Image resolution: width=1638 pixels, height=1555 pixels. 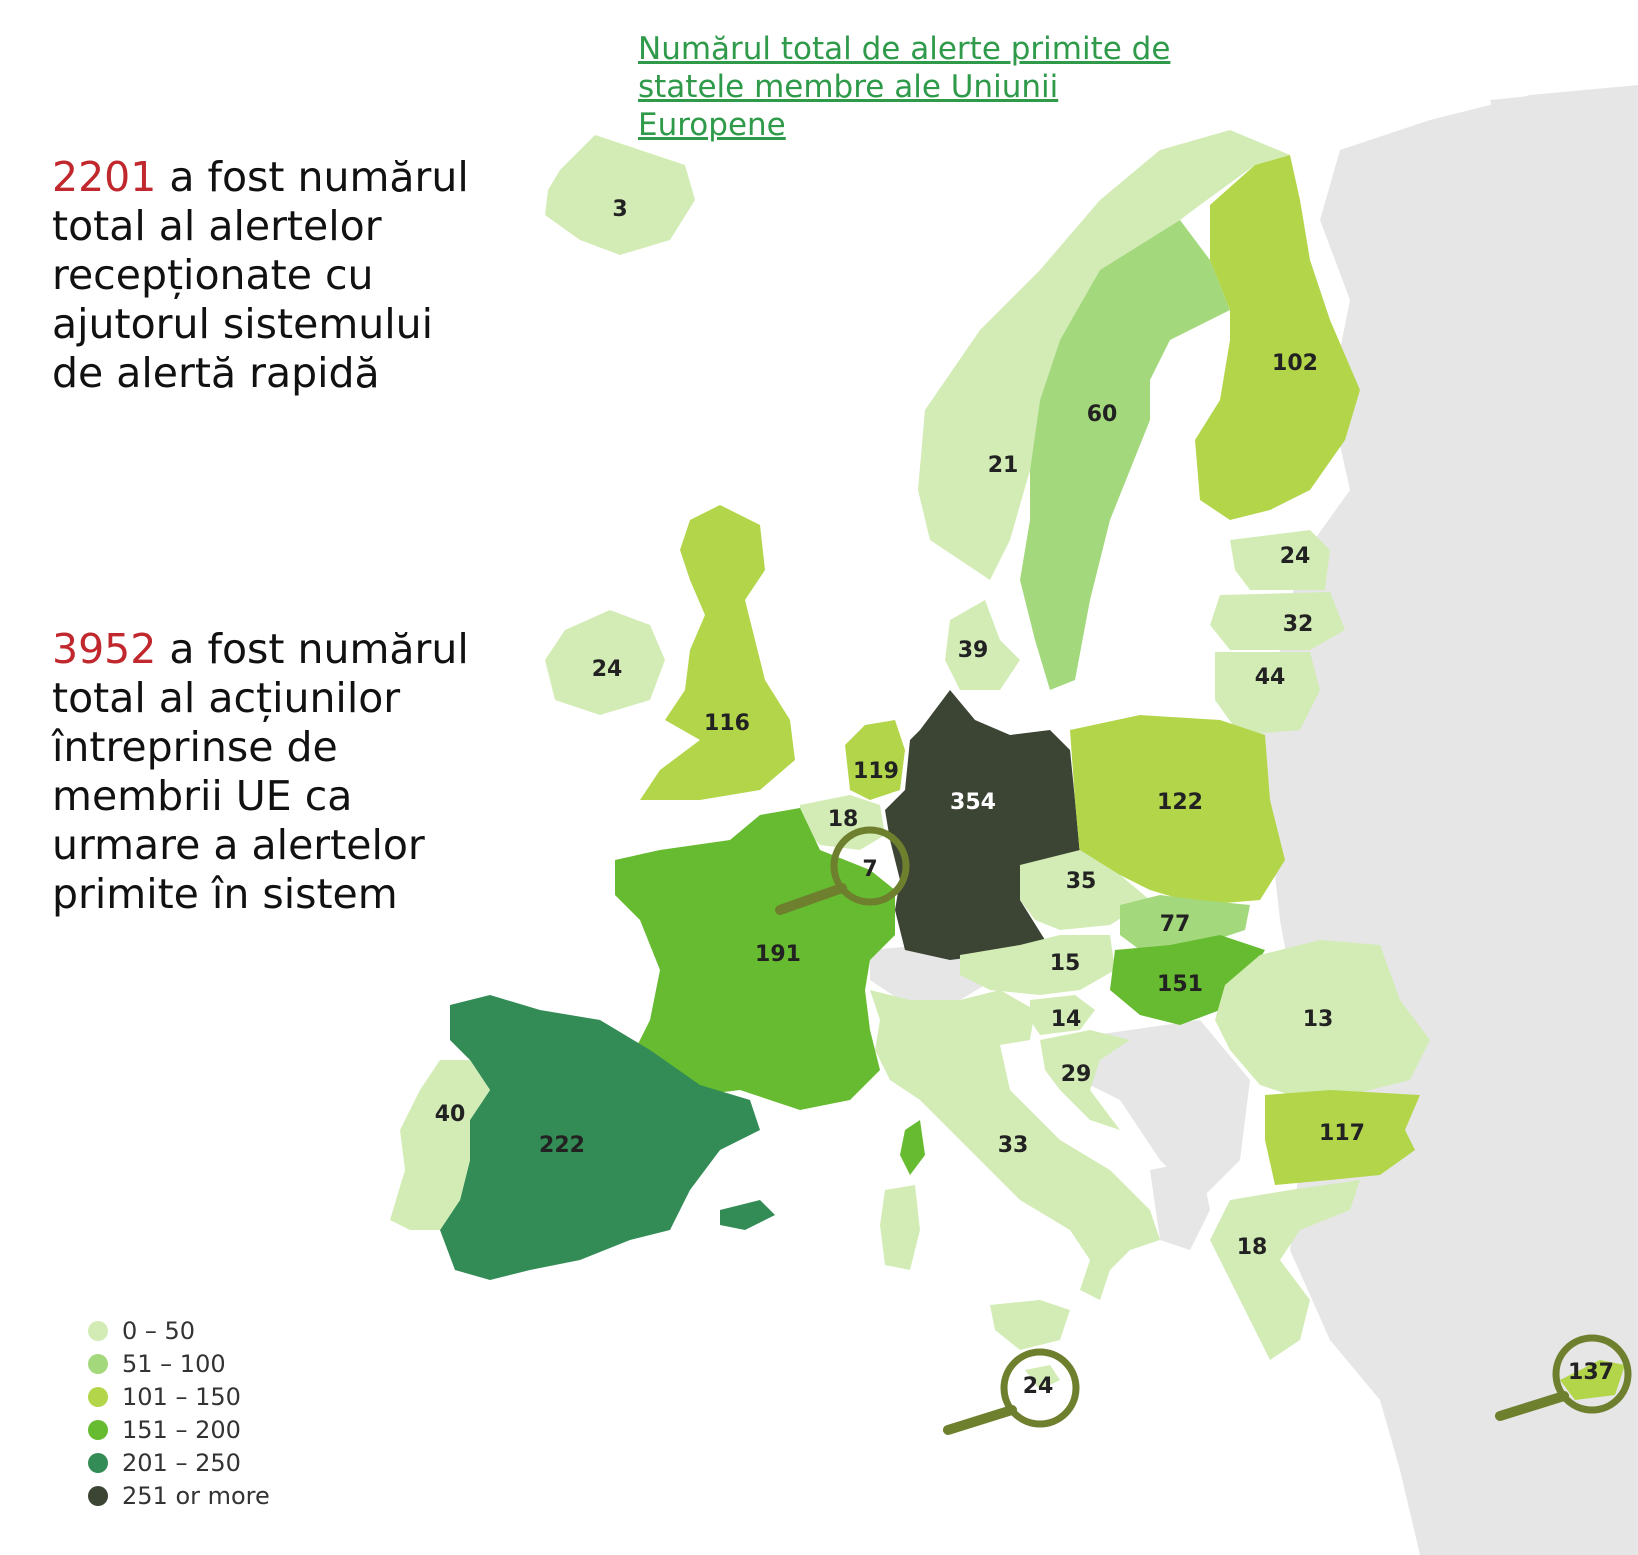 I want to click on magnifier-cyprus, so click(x=1563, y=1377).